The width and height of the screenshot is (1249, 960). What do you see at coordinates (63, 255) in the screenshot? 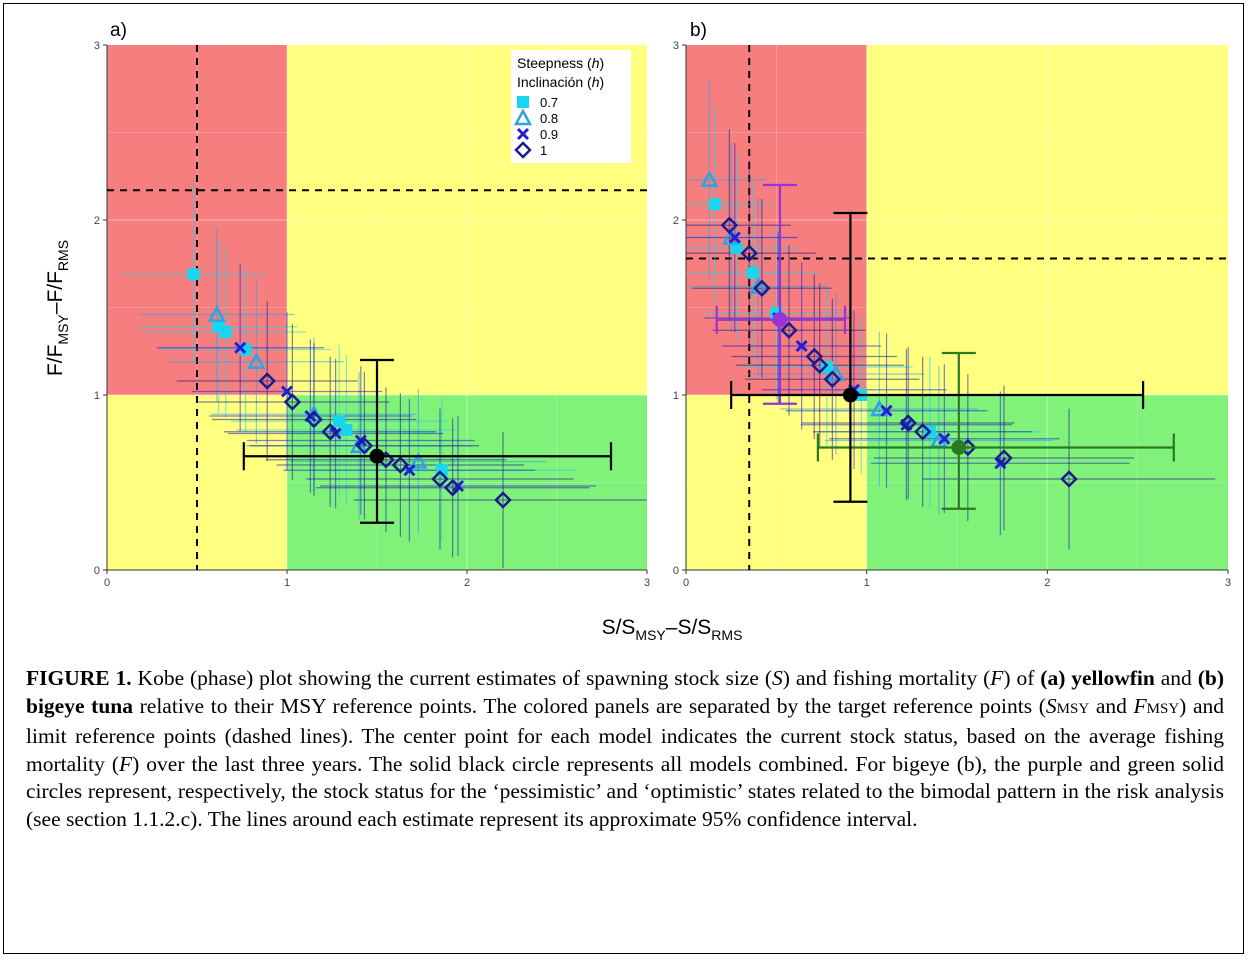
I see `y-label-sub-2: RMS` at bounding box center [63, 255].